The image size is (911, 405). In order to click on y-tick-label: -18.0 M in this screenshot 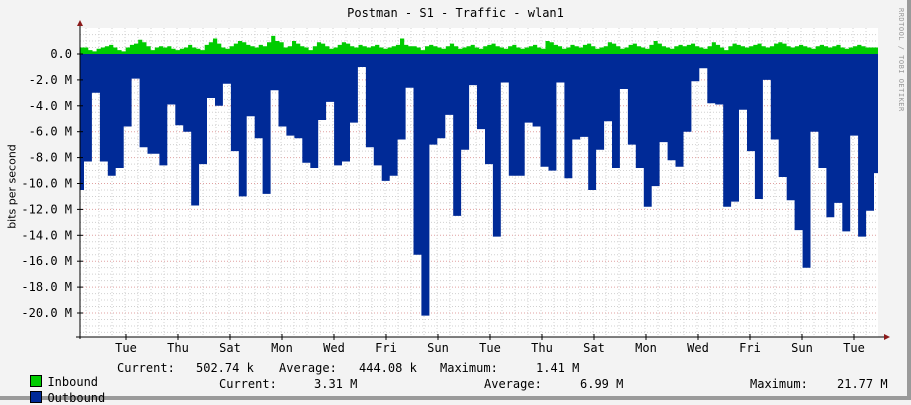, I will do `click(46, 287)`.